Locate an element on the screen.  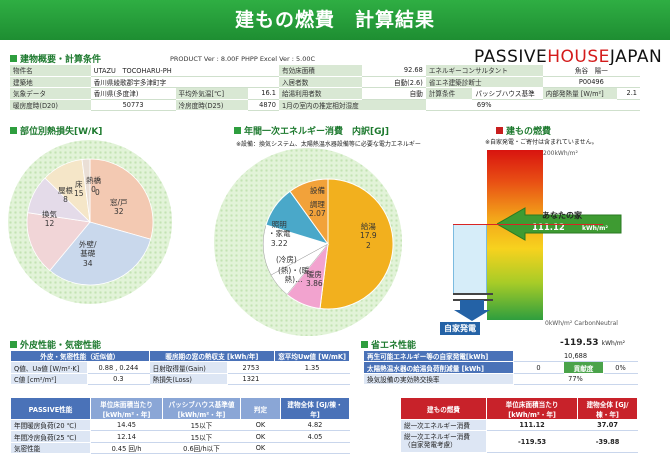
header-cell: 判定 is located at coordinates (260, 408).